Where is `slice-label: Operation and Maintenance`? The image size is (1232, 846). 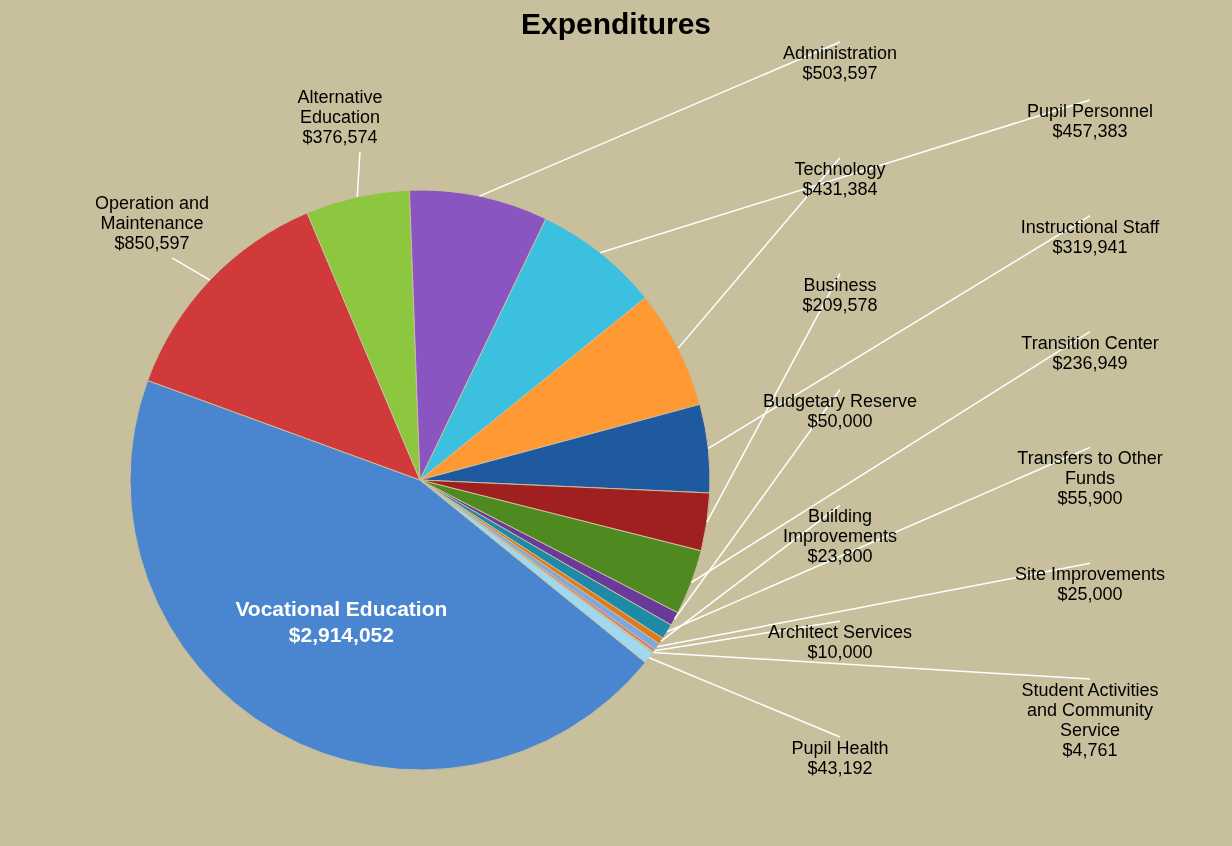
slice-label: Operation and Maintenance is located at coordinates (152, 212).